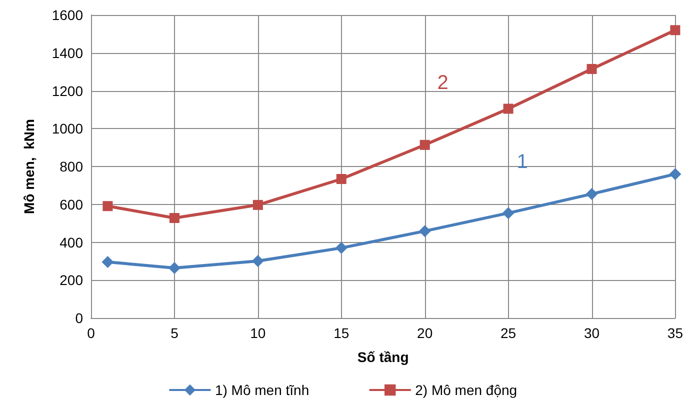 This screenshot has width=686, height=404. I want to click on y-tick-label: 1400, so click(68, 52).